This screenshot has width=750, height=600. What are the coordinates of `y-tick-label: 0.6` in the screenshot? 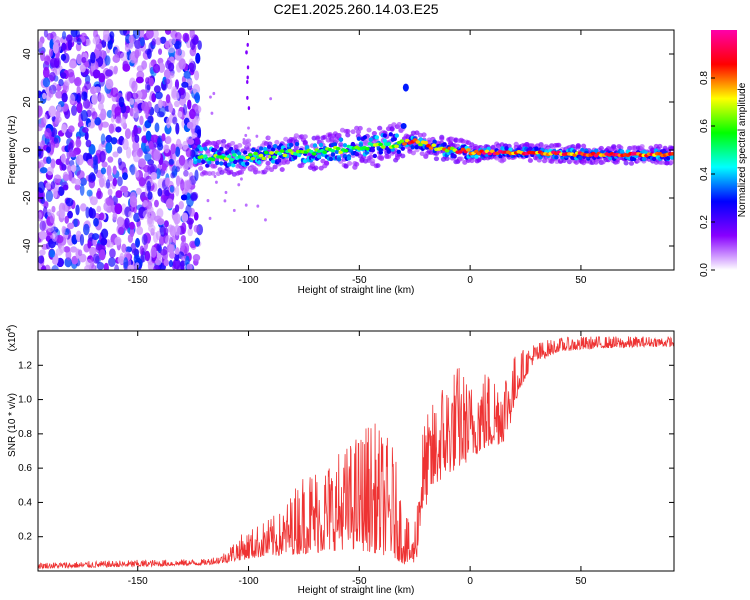 It's located at (25, 468).